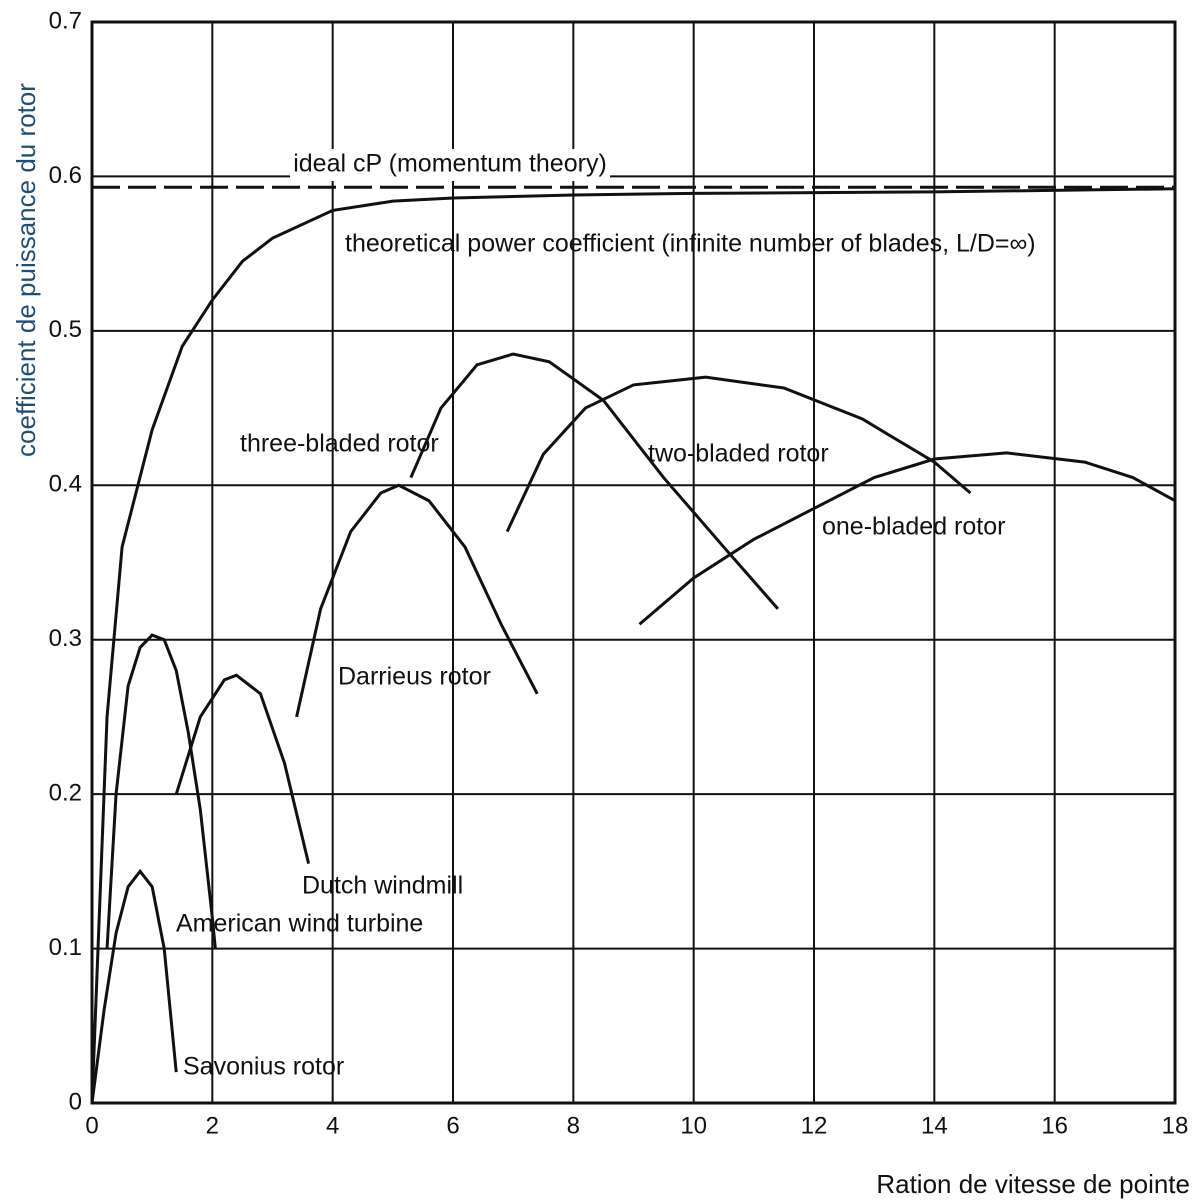 The width and height of the screenshot is (1203, 1204). I want to click on x-tick-label: 6, so click(452, 1125).